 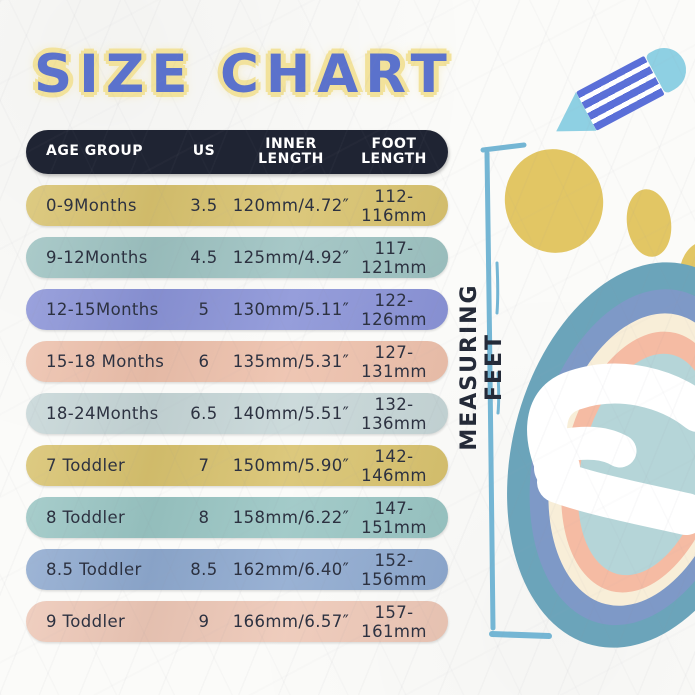 I want to click on sole-swirl-top-arm, so click(x=611, y=425).